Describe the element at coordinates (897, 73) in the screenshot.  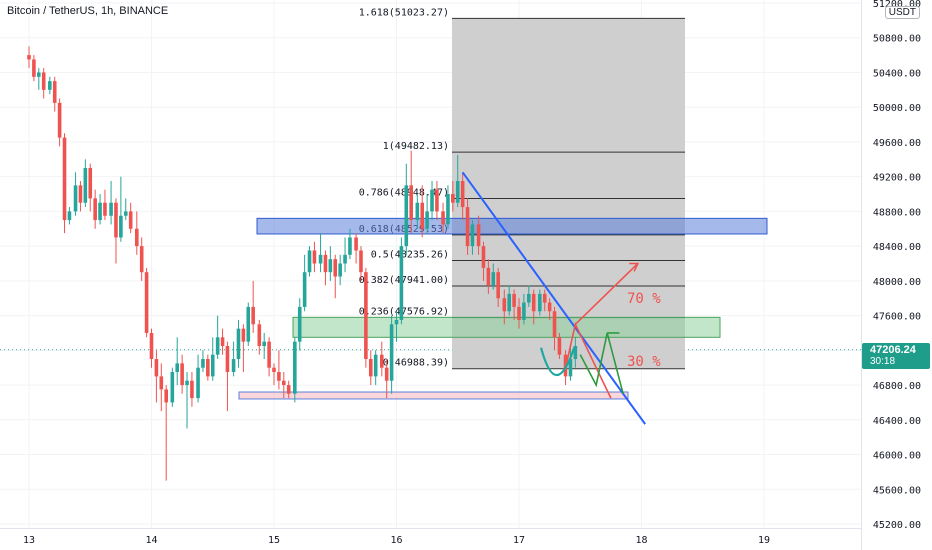
I see `y-tick-label: 50400.00` at that location.